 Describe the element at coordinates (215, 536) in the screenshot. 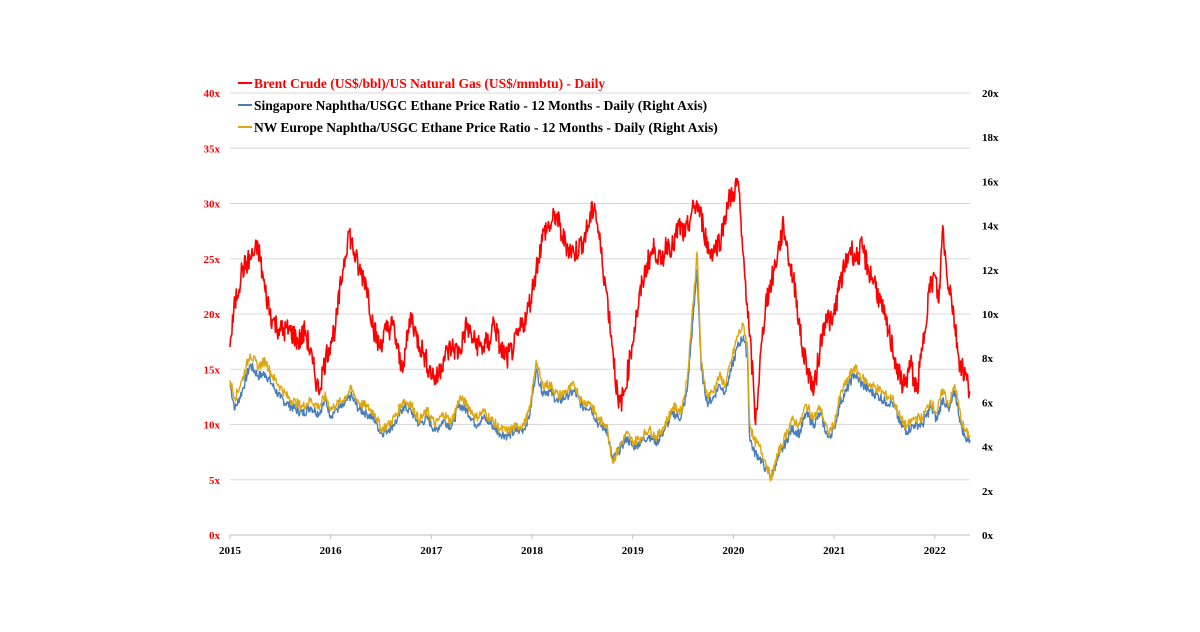

I see `left-tick-label: 0x` at that location.